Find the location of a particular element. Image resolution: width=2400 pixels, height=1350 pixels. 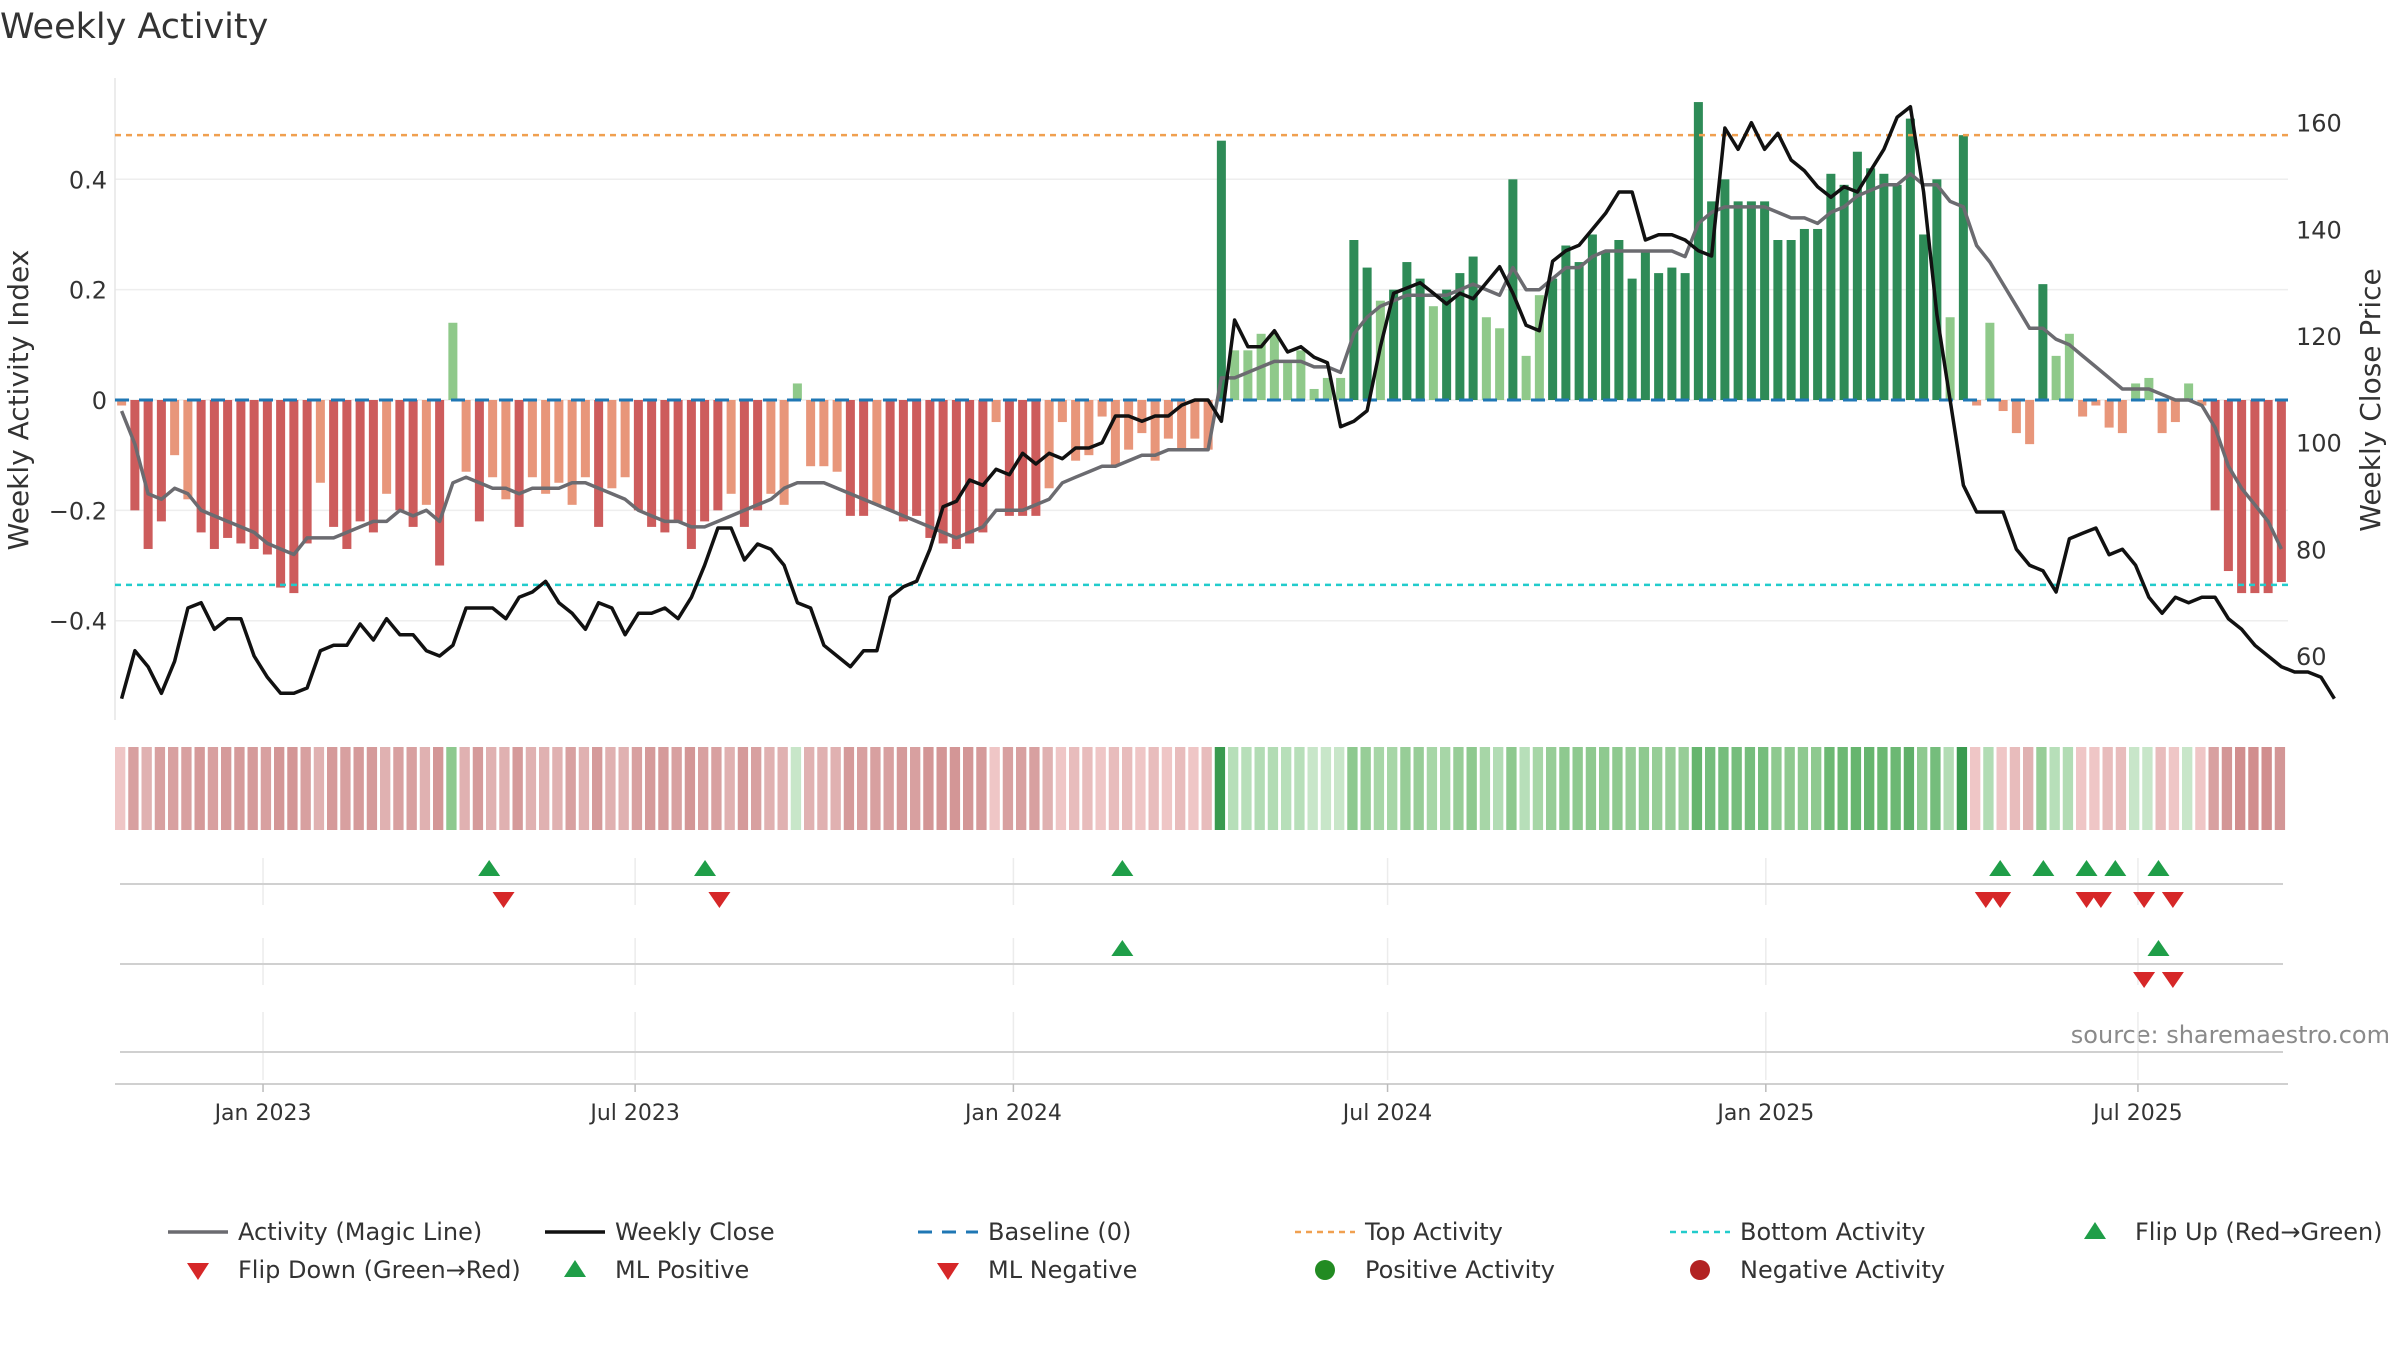

y2-tick-label: 100 is located at coordinates (2319, 444).